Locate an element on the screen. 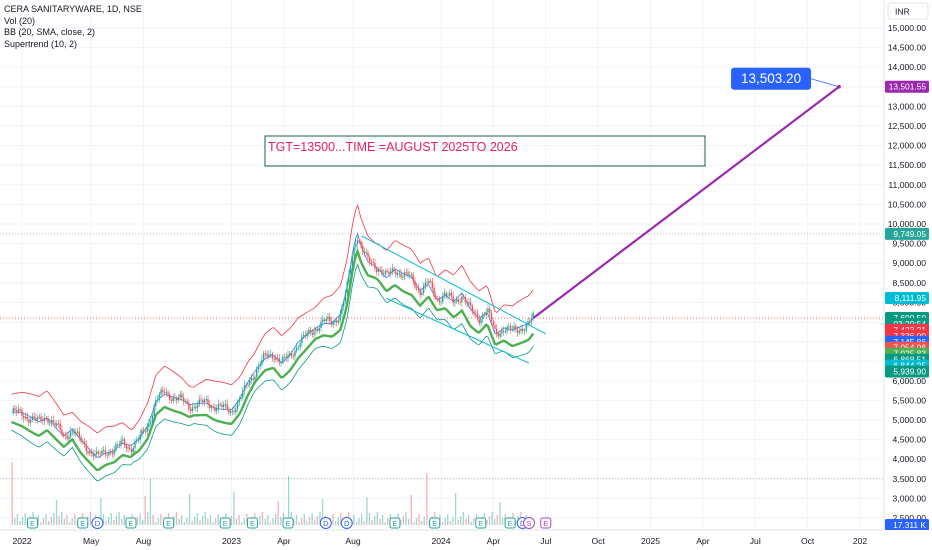  indicator-bollinger: BB (20, SMA, close, 2) is located at coordinates (50, 32).